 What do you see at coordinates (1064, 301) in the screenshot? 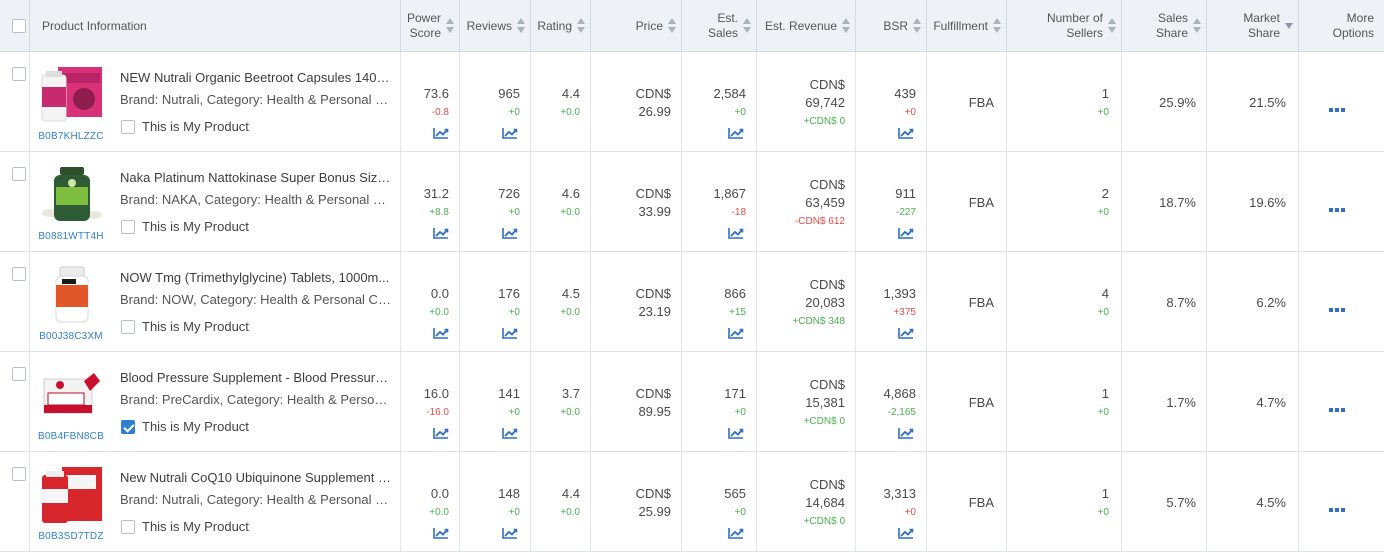
I see `sellers-cell: 4 +0` at bounding box center [1064, 301].